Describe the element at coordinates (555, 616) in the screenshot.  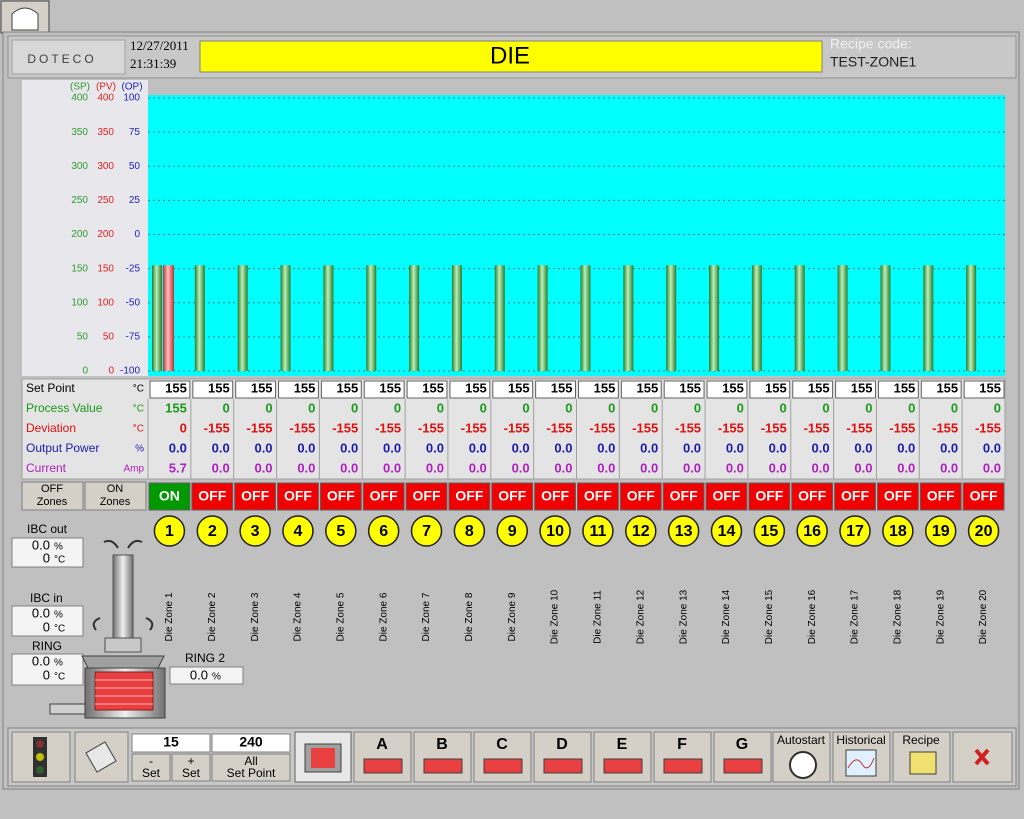
I see `zone-name: Die Zone 10` at that location.